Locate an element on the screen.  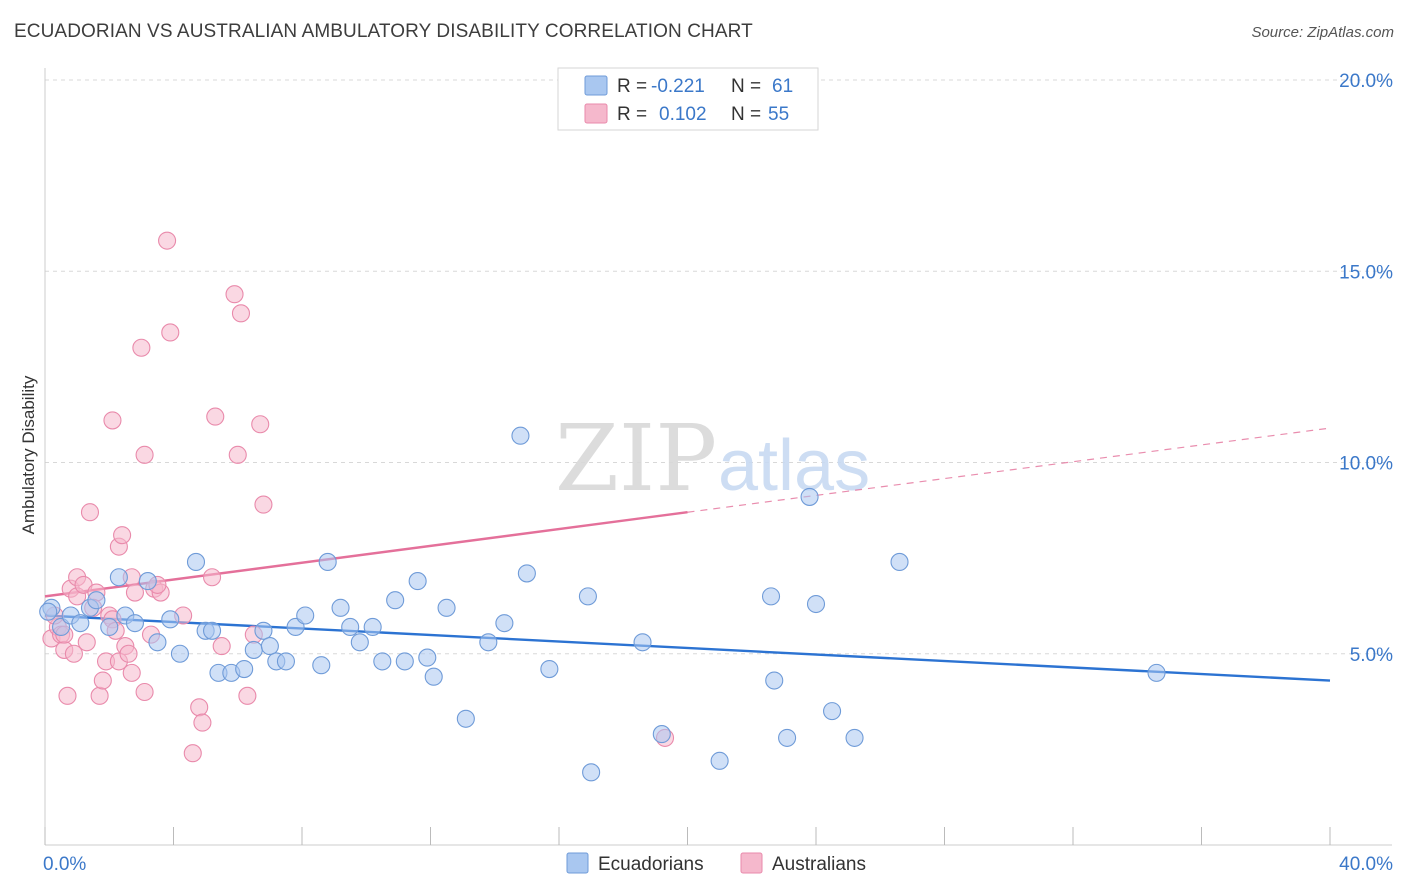
y-axis-label: Ambulatory Disability is located at coordinates (28, 454).